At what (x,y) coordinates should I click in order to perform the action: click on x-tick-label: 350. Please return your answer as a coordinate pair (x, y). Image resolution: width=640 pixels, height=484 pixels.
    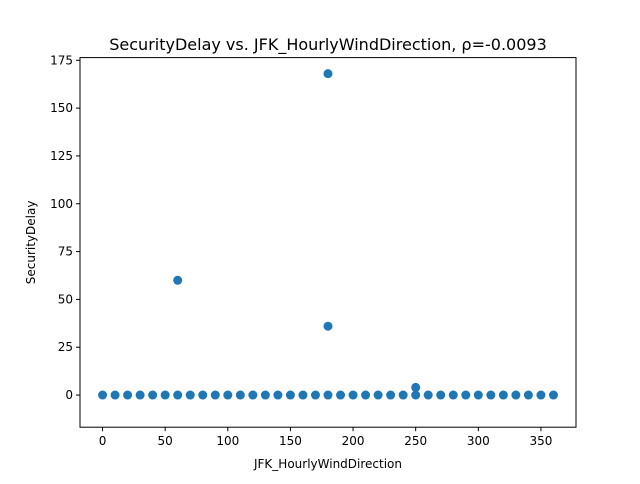
    Looking at the image, I should click on (540, 441).